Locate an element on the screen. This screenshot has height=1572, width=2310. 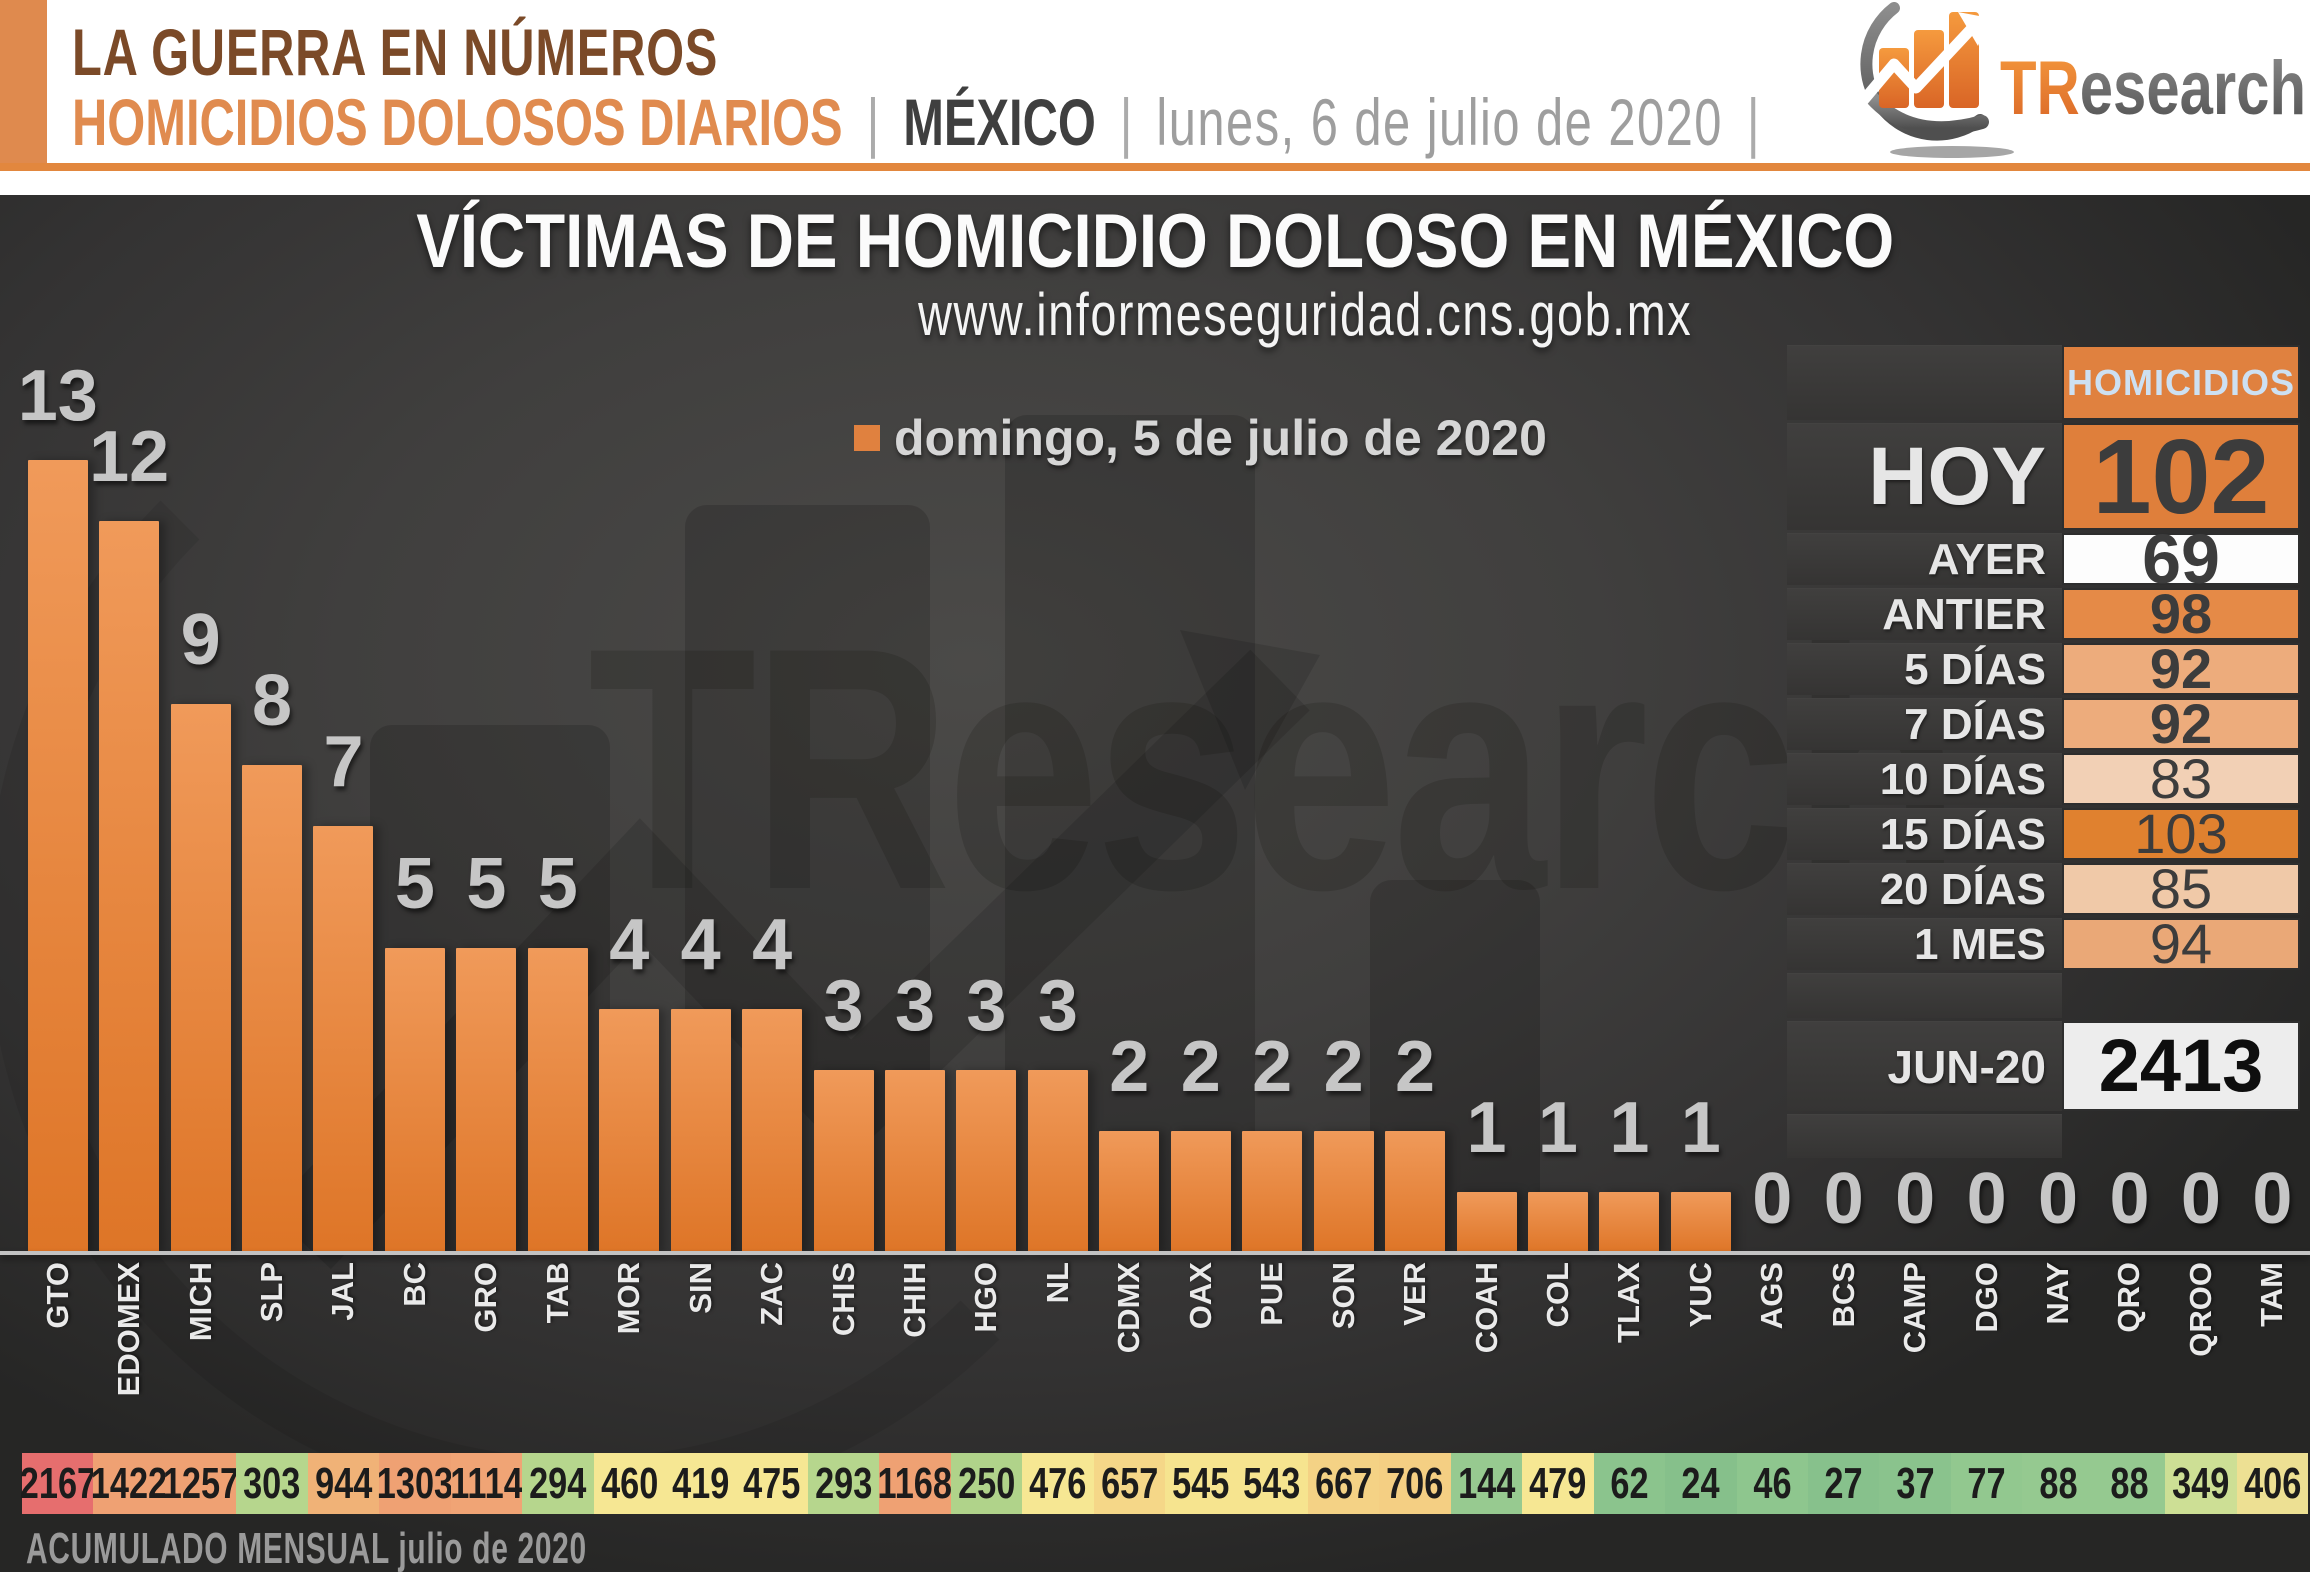
strip-cell: 293 is located at coordinates (843, 1483).